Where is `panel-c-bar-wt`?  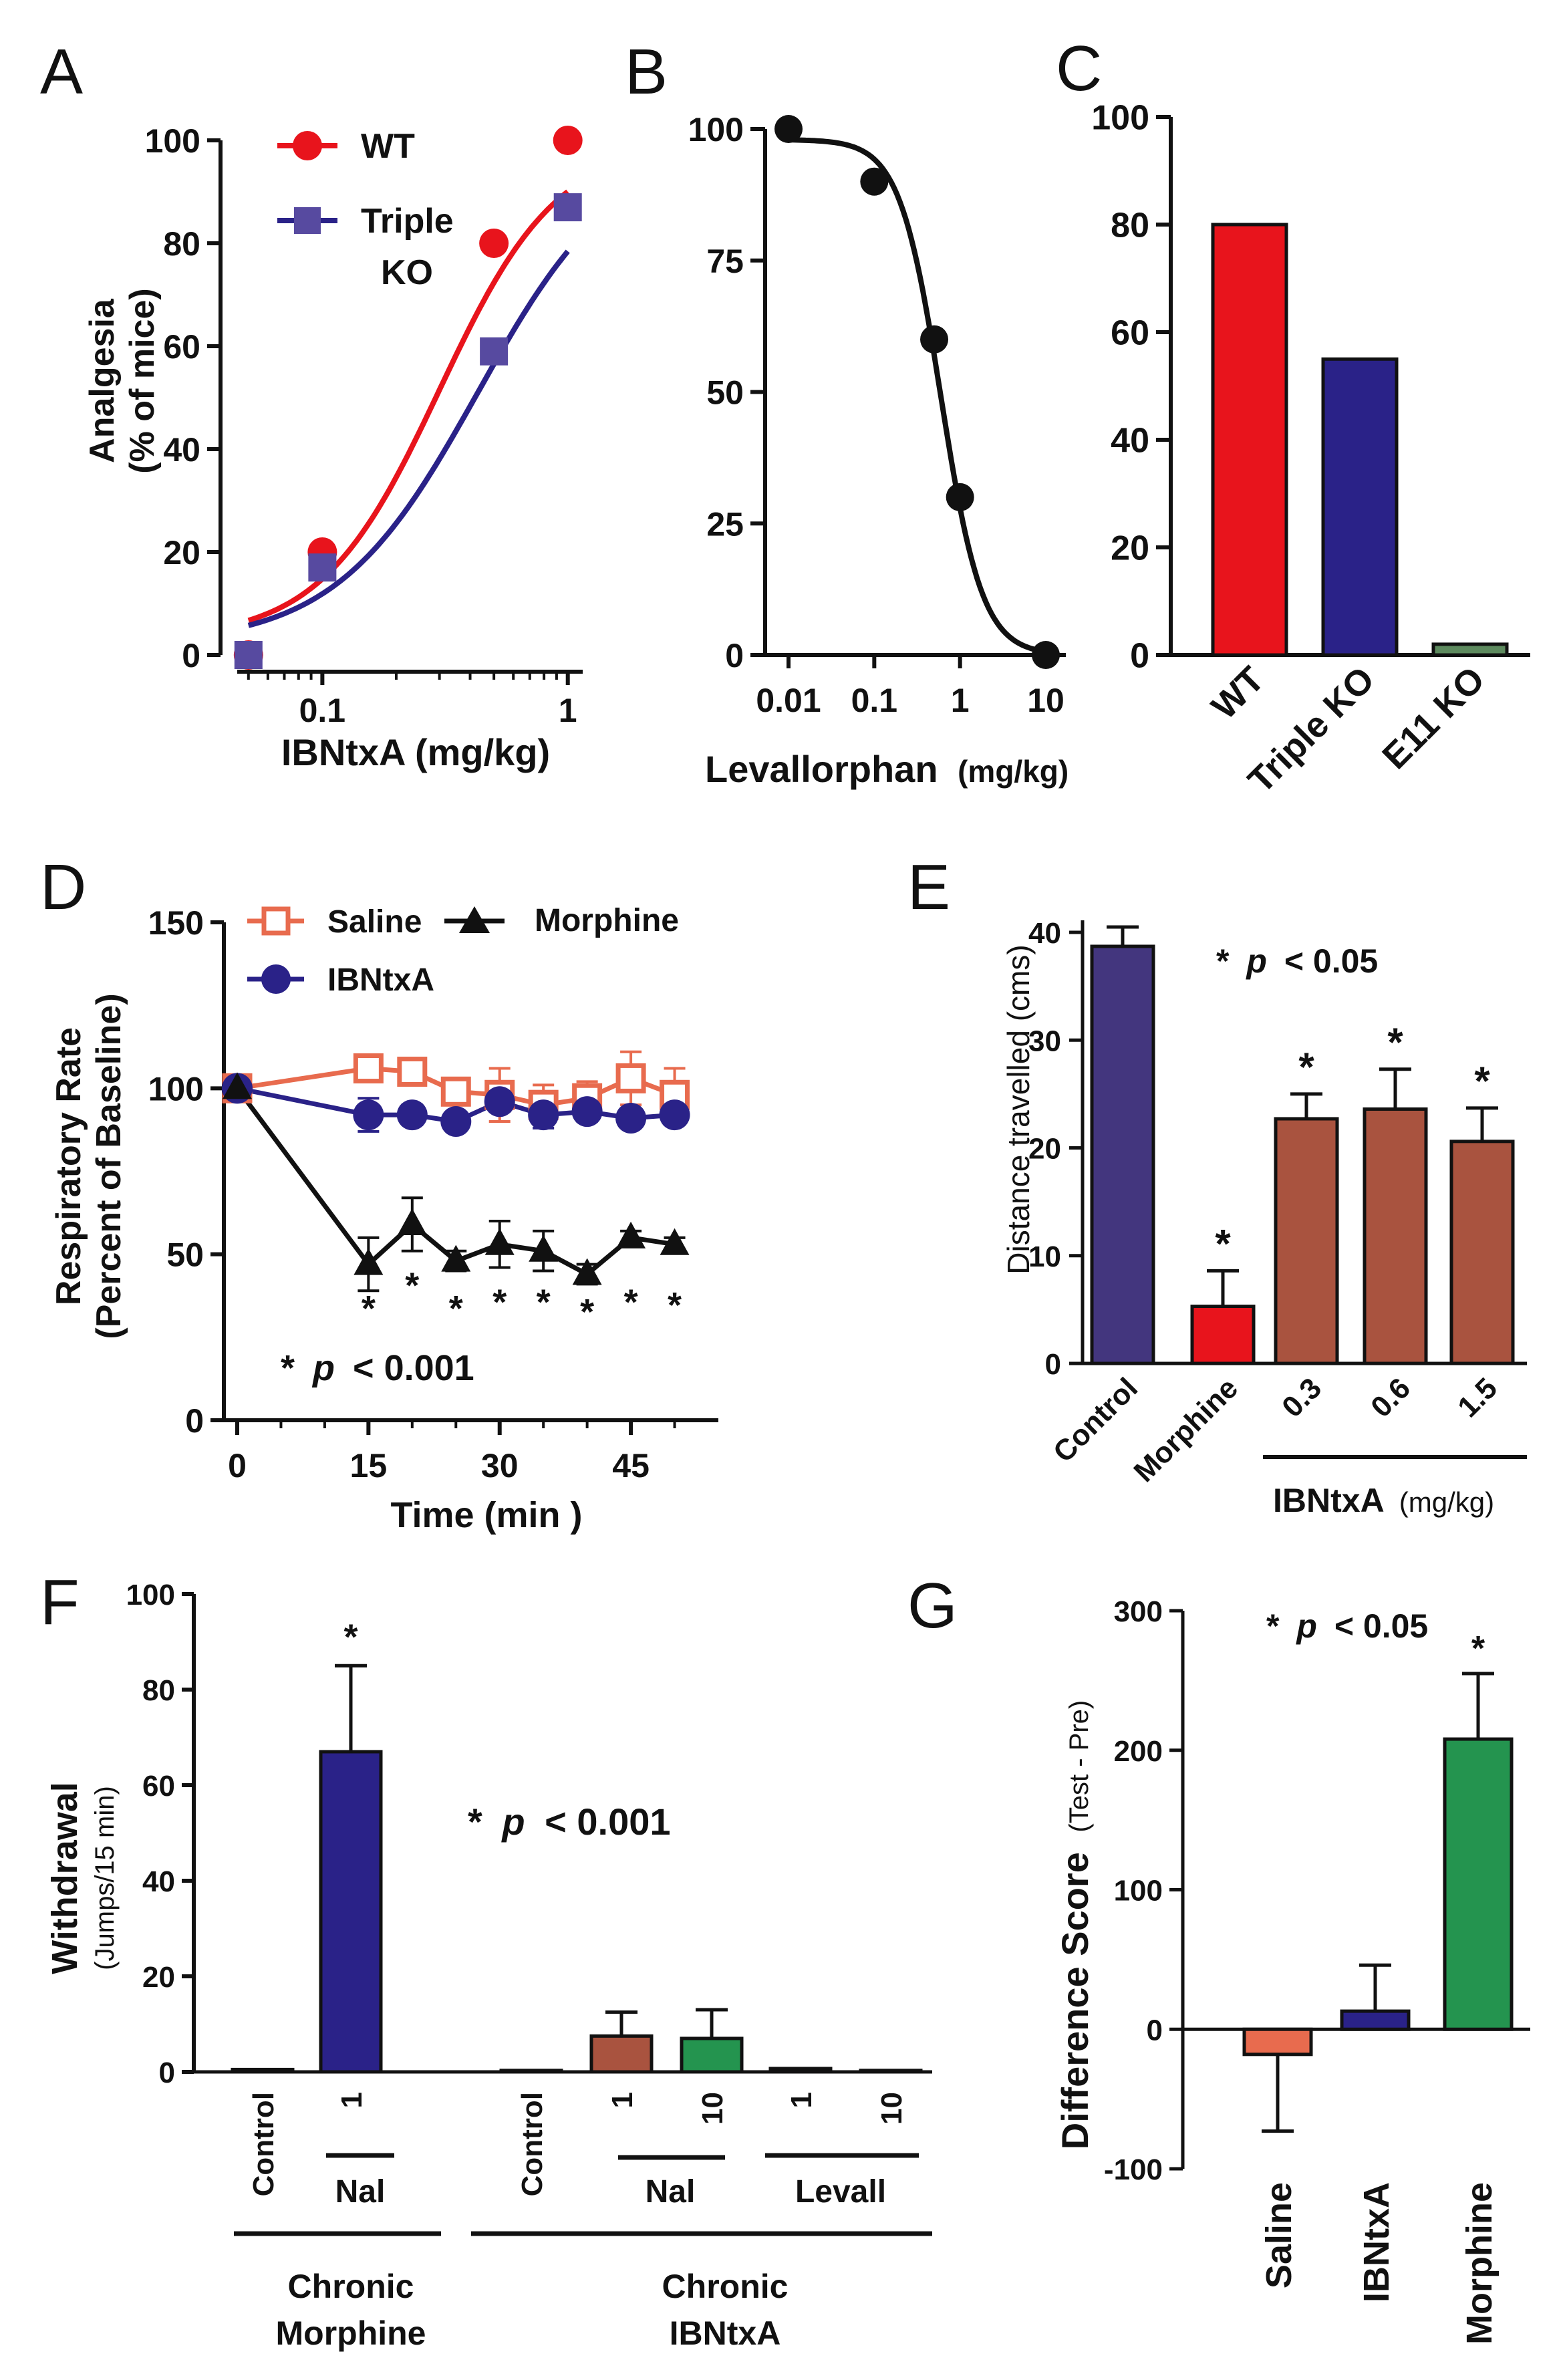 panel-c-bar-wt is located at coordinates (1249, 440).